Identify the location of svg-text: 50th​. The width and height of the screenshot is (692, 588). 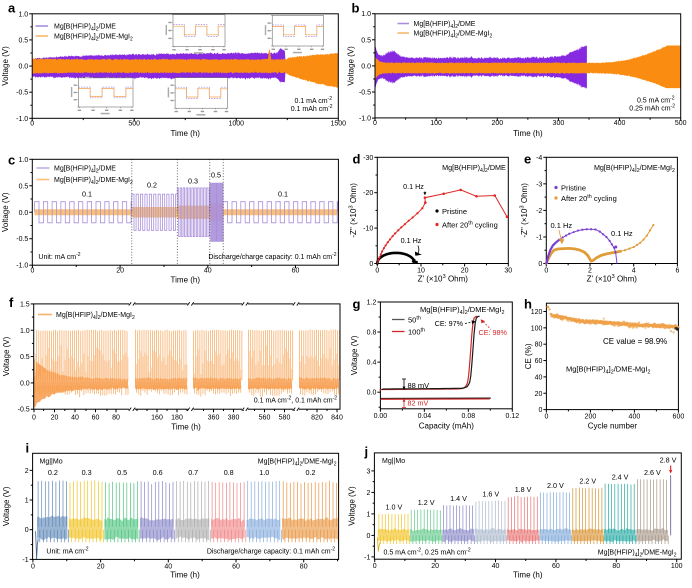
(414, 319).